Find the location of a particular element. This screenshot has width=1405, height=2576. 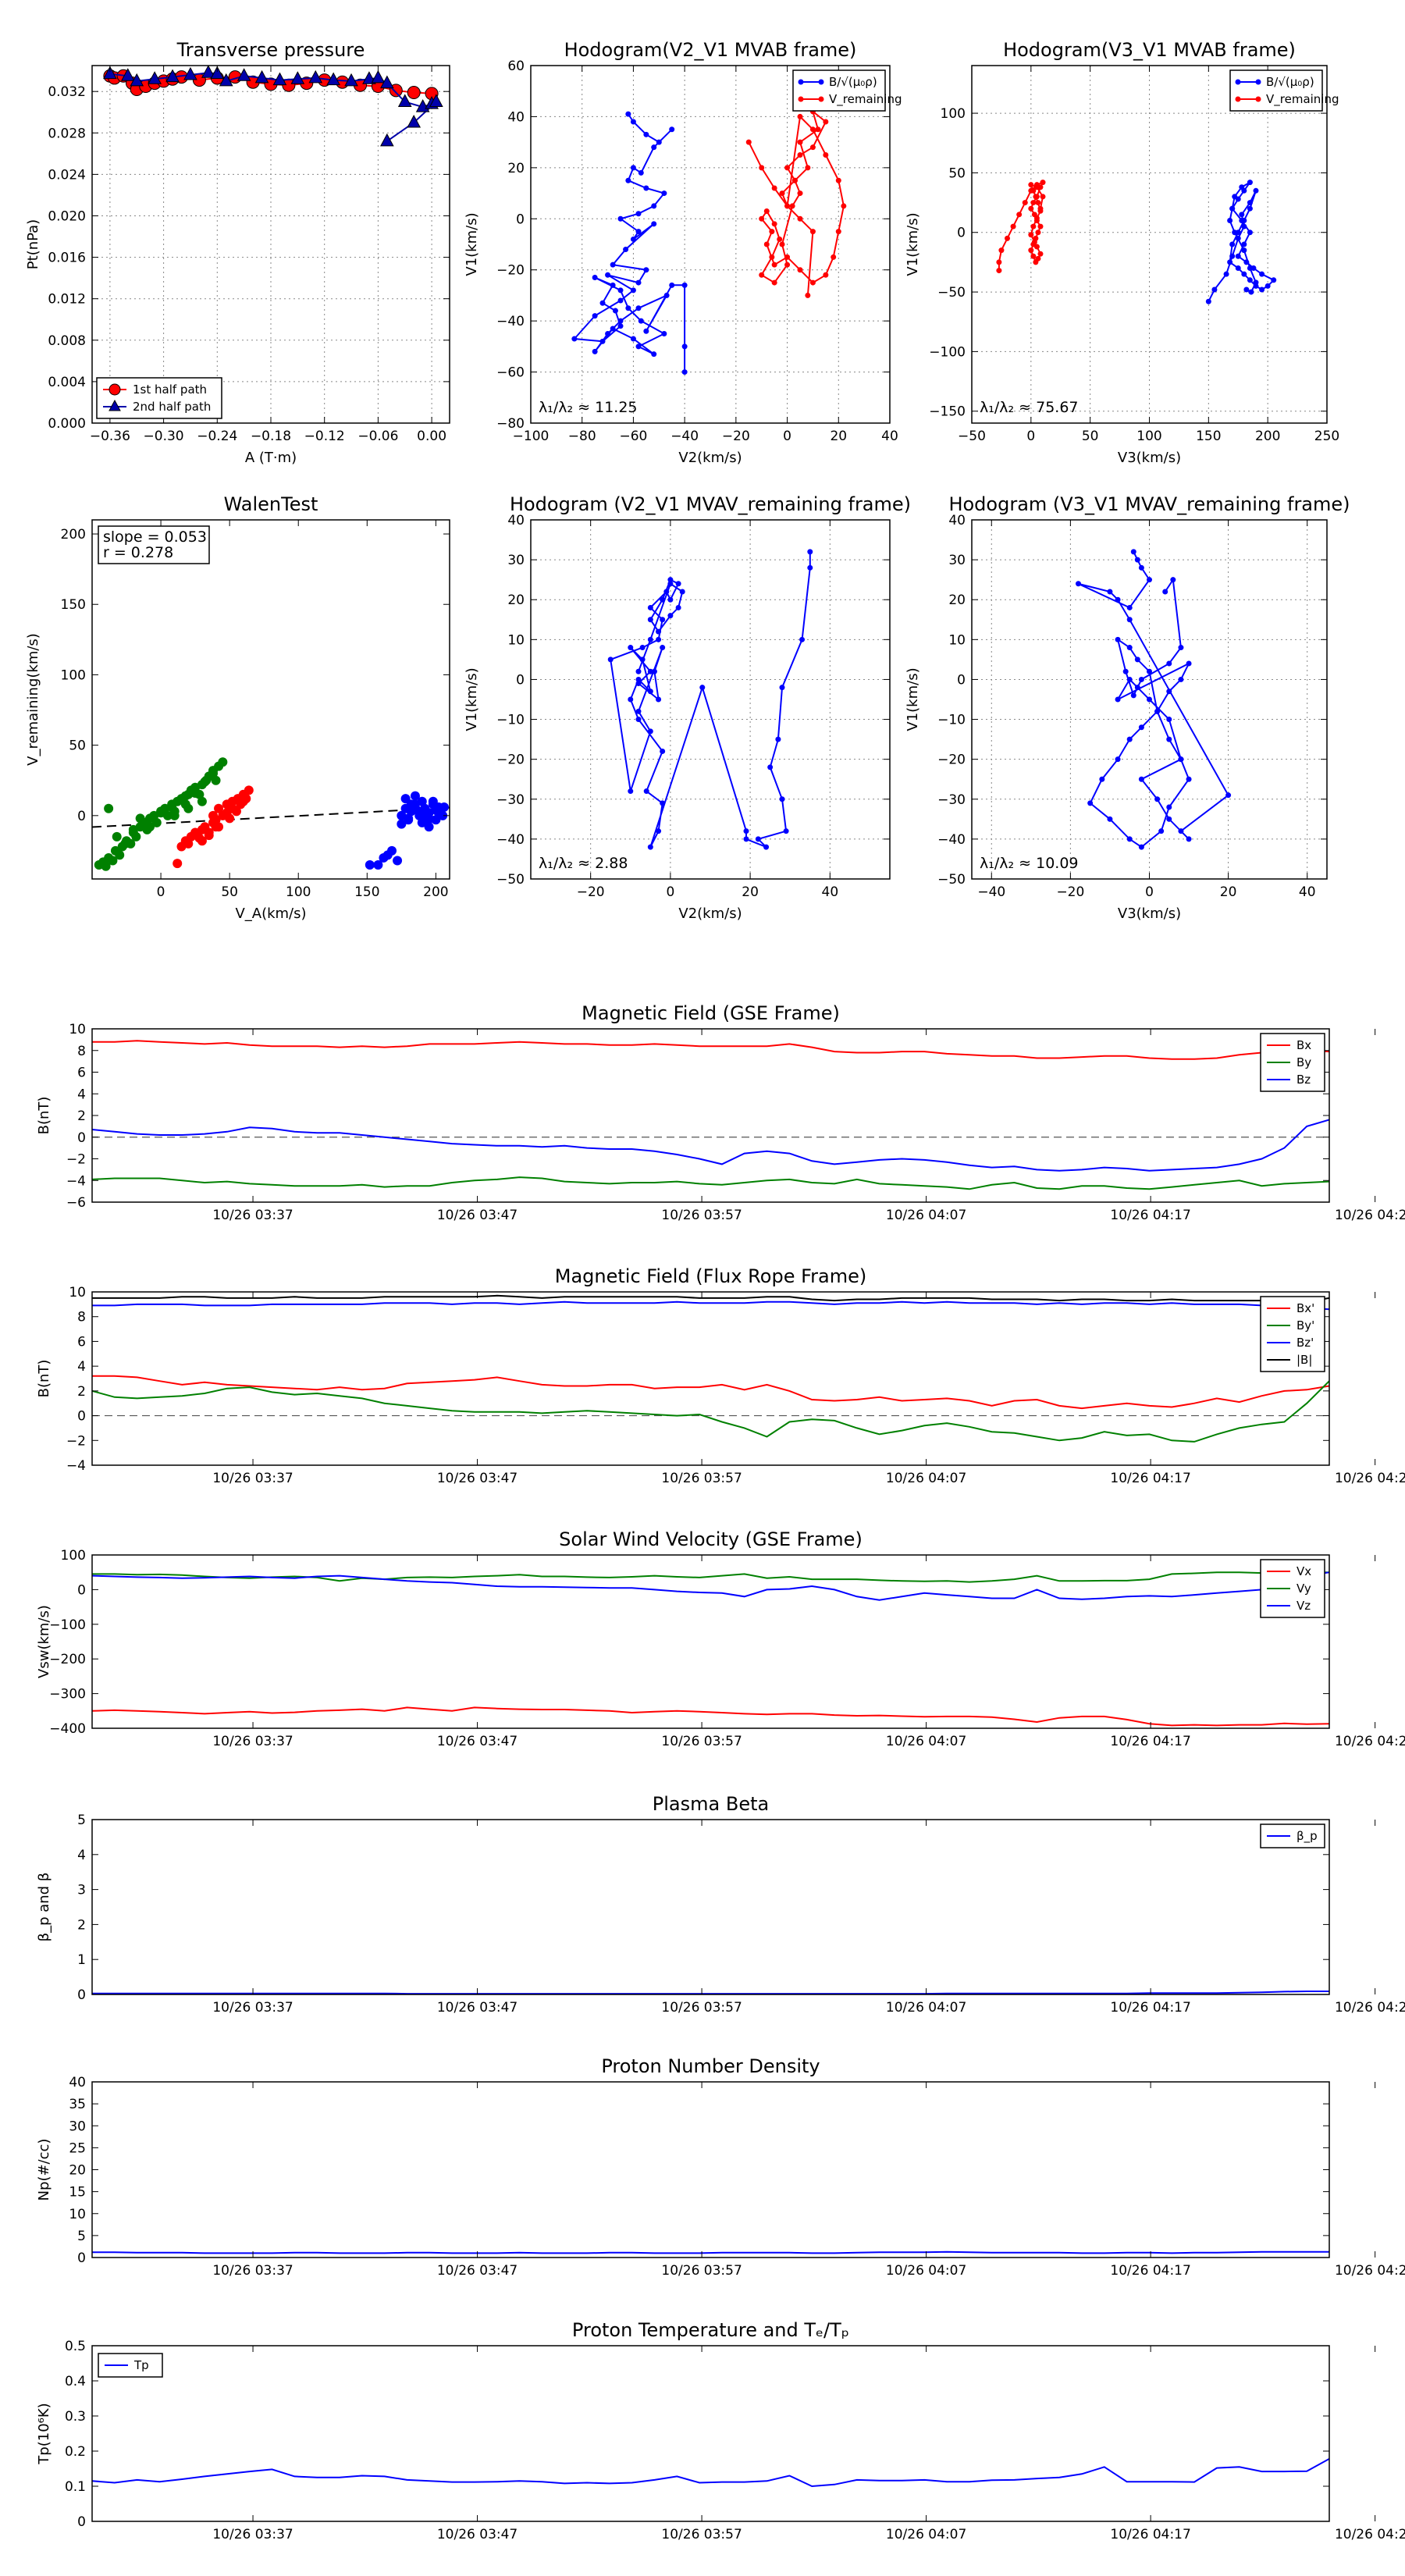

chart-title: Proton Temperature and Tₑ/Tₚ is located at coordinates (711, 2330).